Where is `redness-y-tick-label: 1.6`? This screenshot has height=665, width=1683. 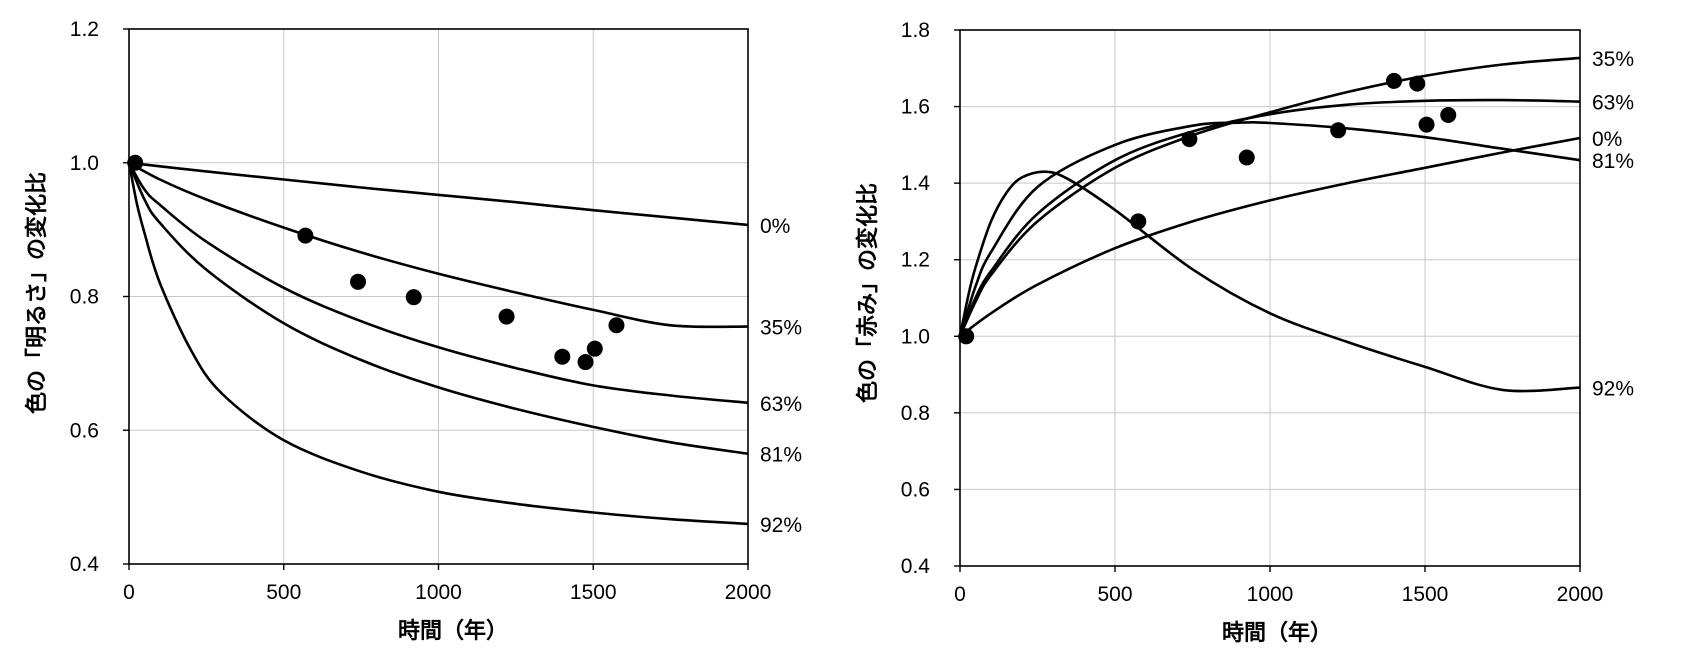
redness-y-tick-label: 1.6 is located at coordinates (915, 107).